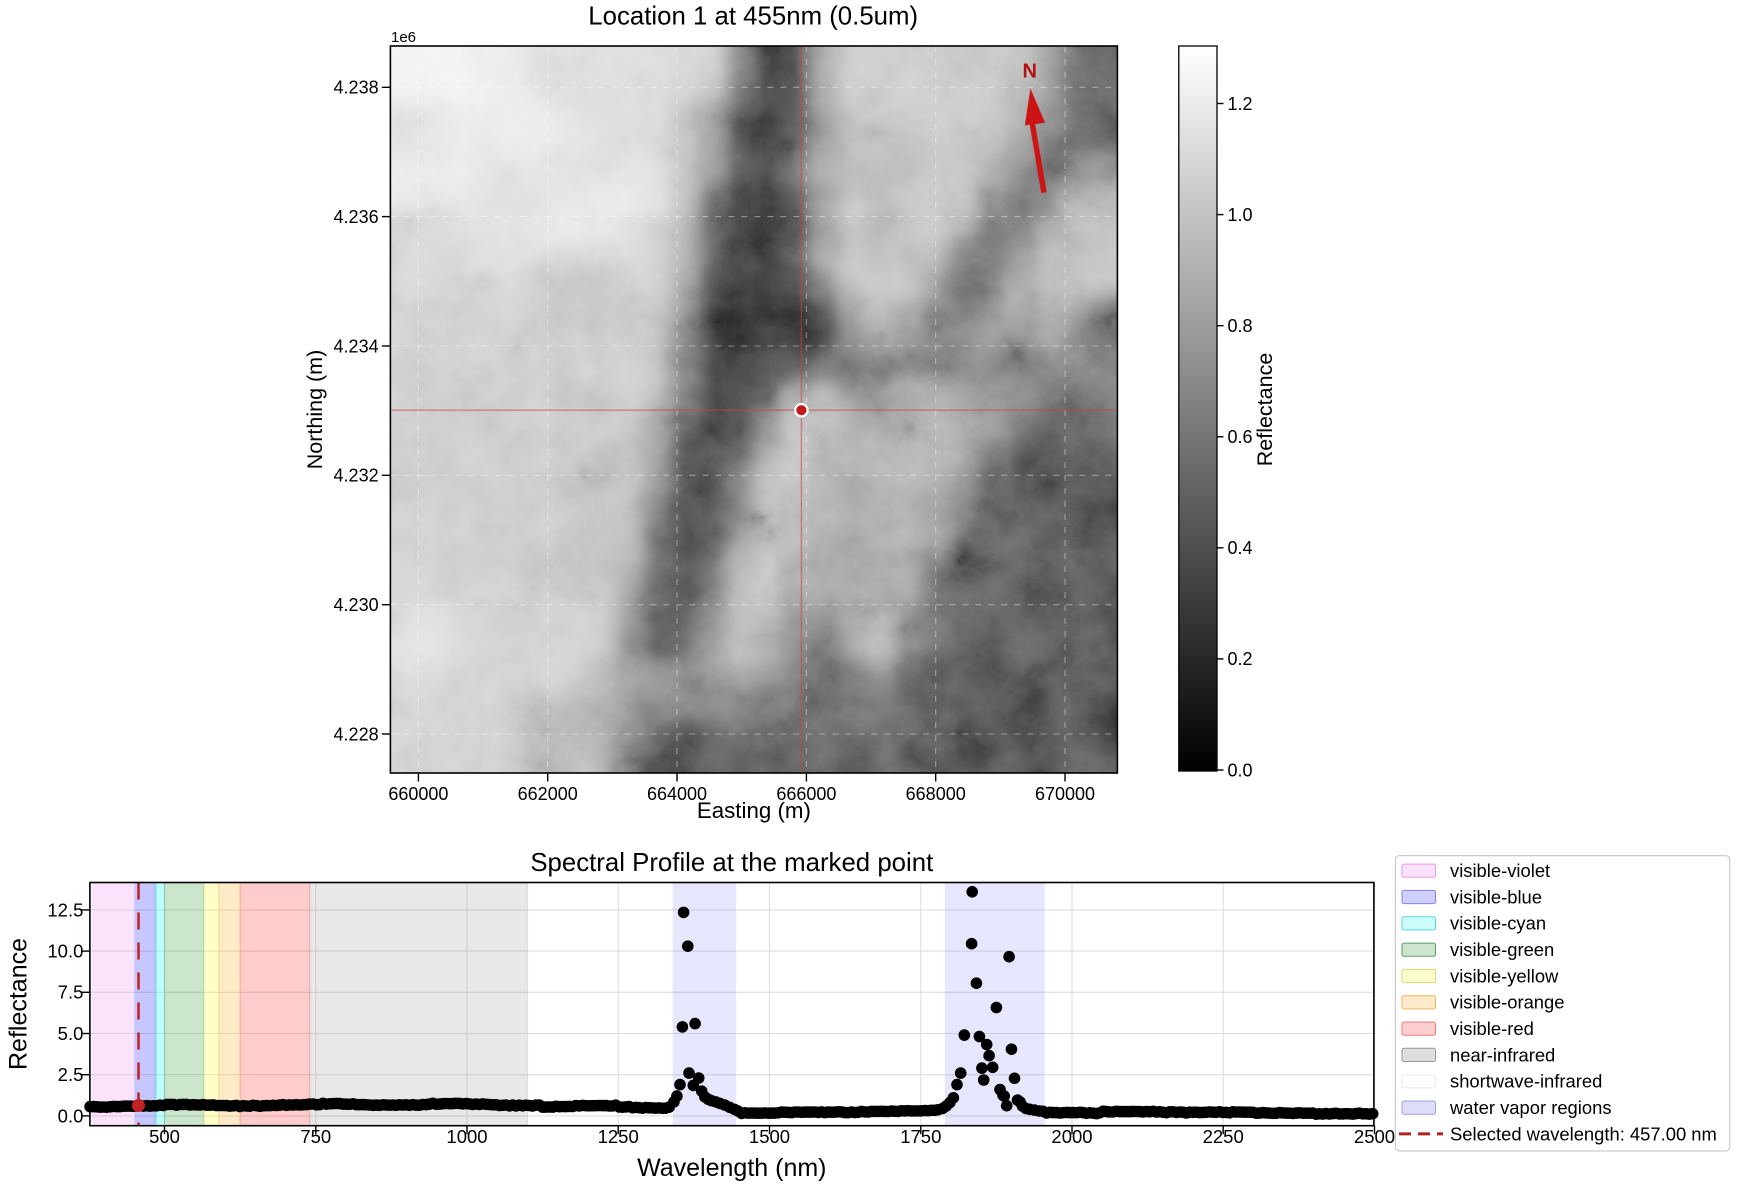 This screenshot has width=1739, height=1189. I want to click on svg-text: Selected wavelength: 457.00 nm, so click(1583, 1133).